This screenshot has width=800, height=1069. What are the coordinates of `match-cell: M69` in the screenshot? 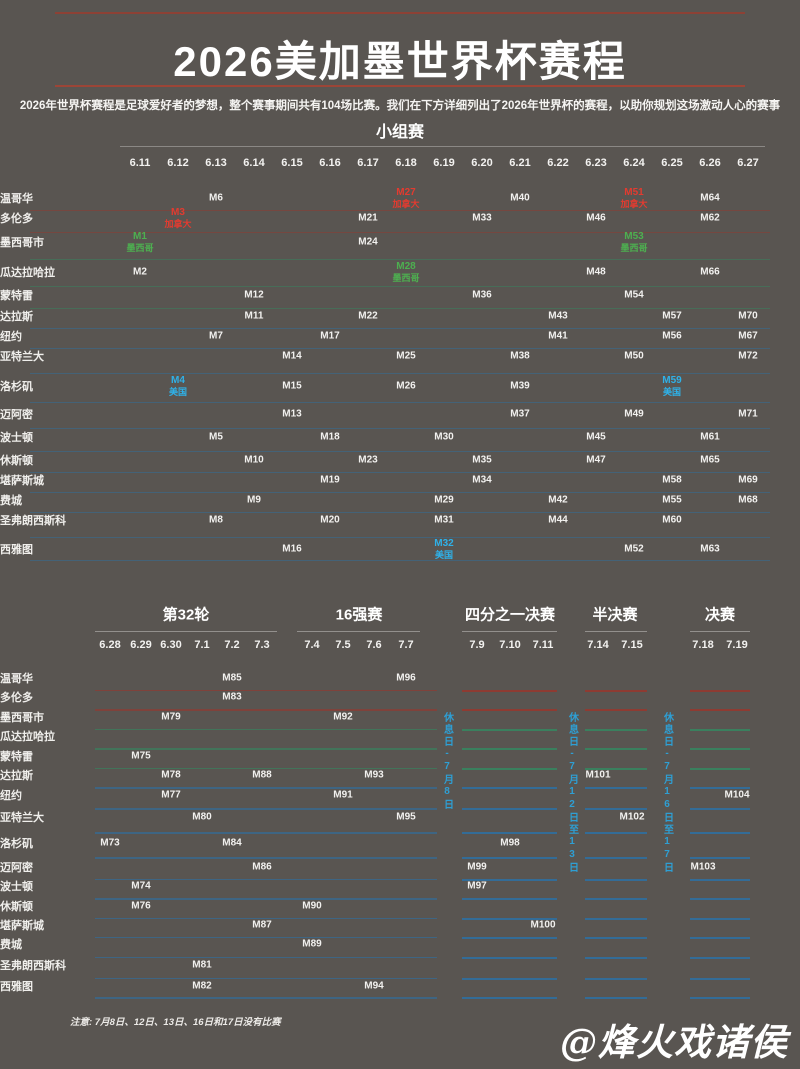 It's located at (747, 480).